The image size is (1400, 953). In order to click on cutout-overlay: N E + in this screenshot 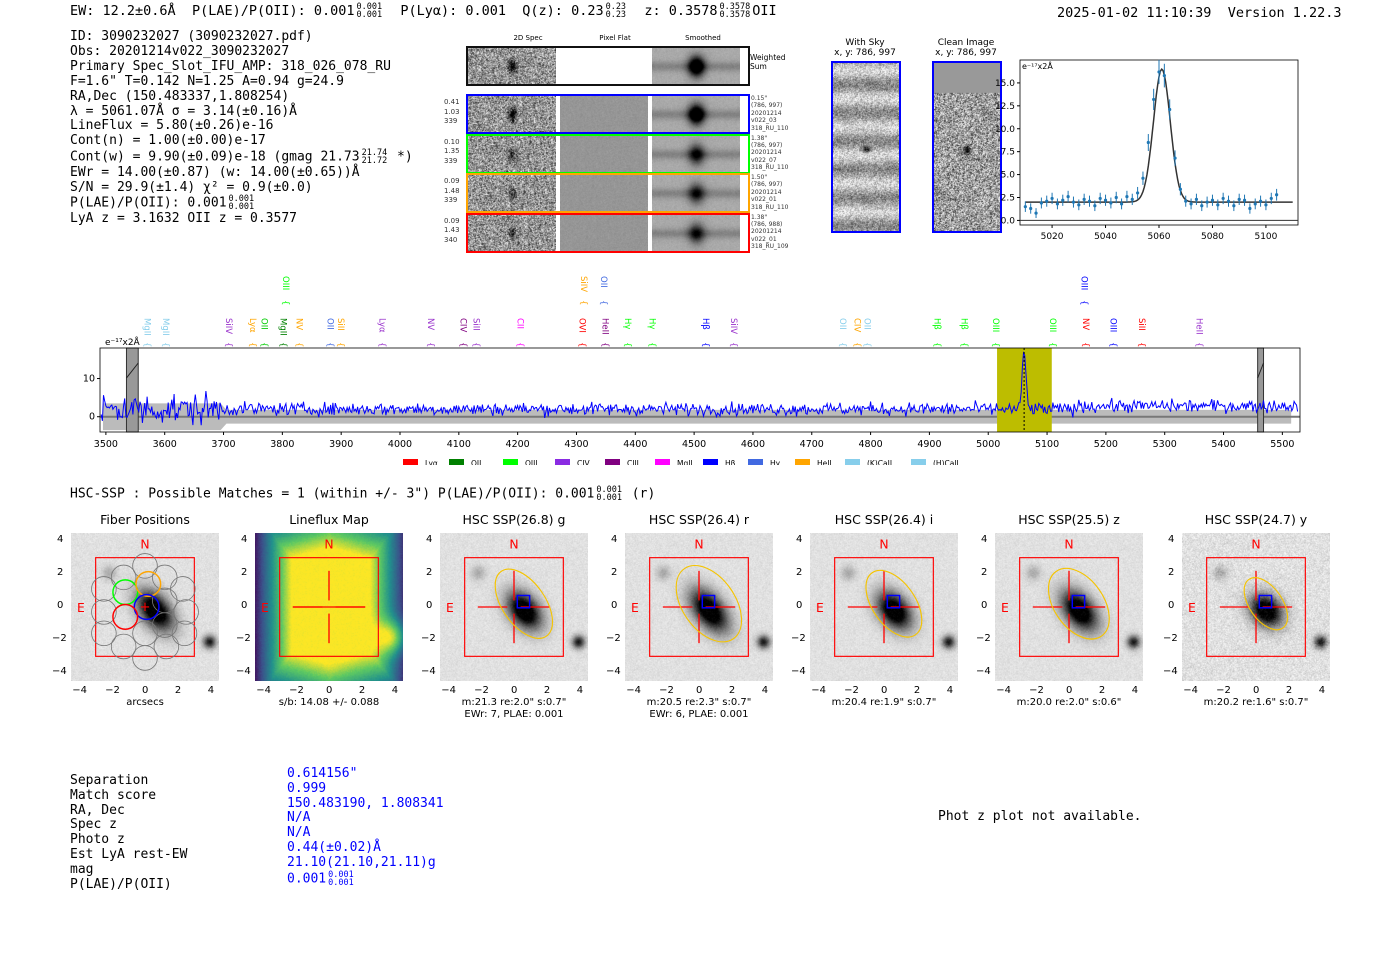, I will do `click(138, 604)`.